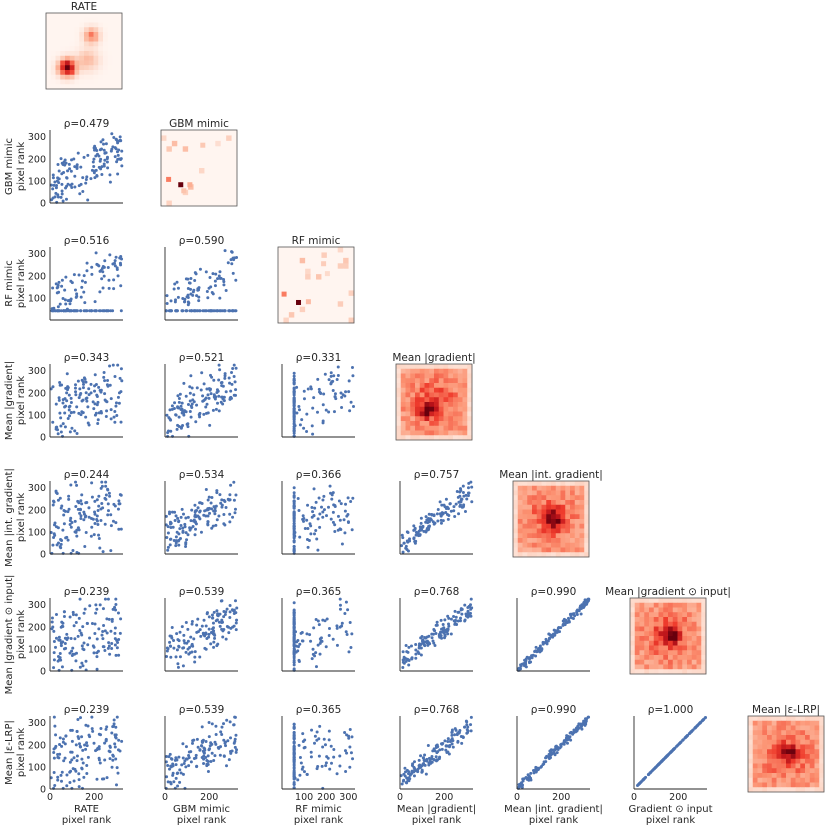 Image resolution: width=831 pixels, height=831 pixels. I want to click on heatmap-frame, so click(786, 754).